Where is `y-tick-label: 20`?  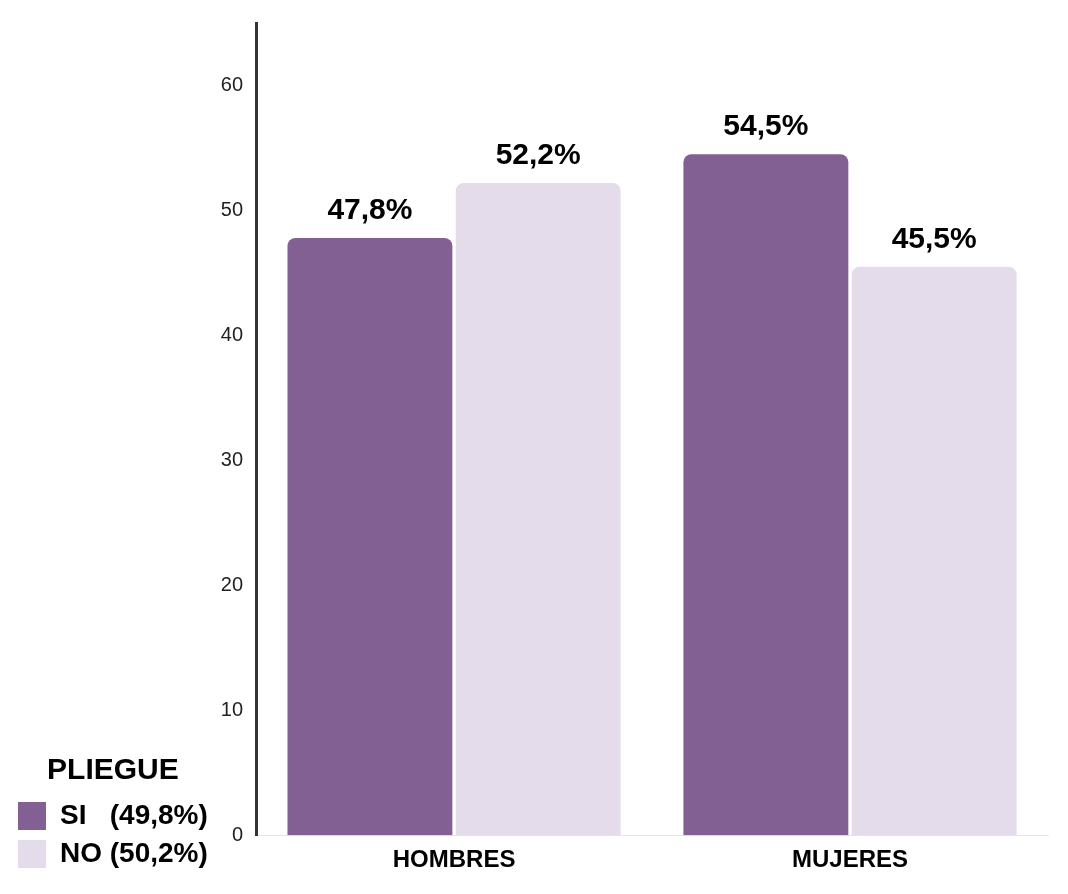 y-tick-label: 20 is located at coordinates (232, 583).